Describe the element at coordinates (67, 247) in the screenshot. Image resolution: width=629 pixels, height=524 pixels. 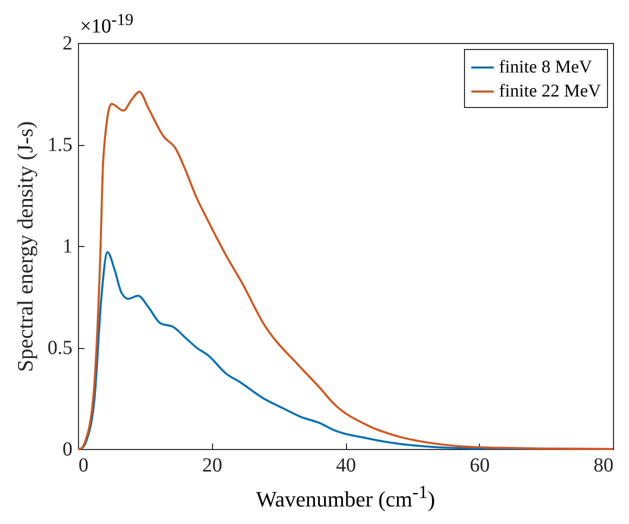
I see `y-tick-label: 1` at that location.